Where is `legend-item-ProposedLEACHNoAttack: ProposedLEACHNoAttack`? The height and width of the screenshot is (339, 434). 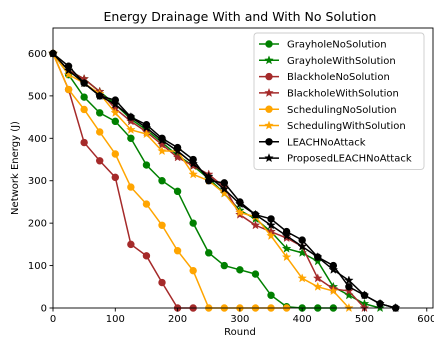
legend-item-ProposedLEACHNoAttack: ProposedLEACHNoAttack is located at coordinates (335, 159).